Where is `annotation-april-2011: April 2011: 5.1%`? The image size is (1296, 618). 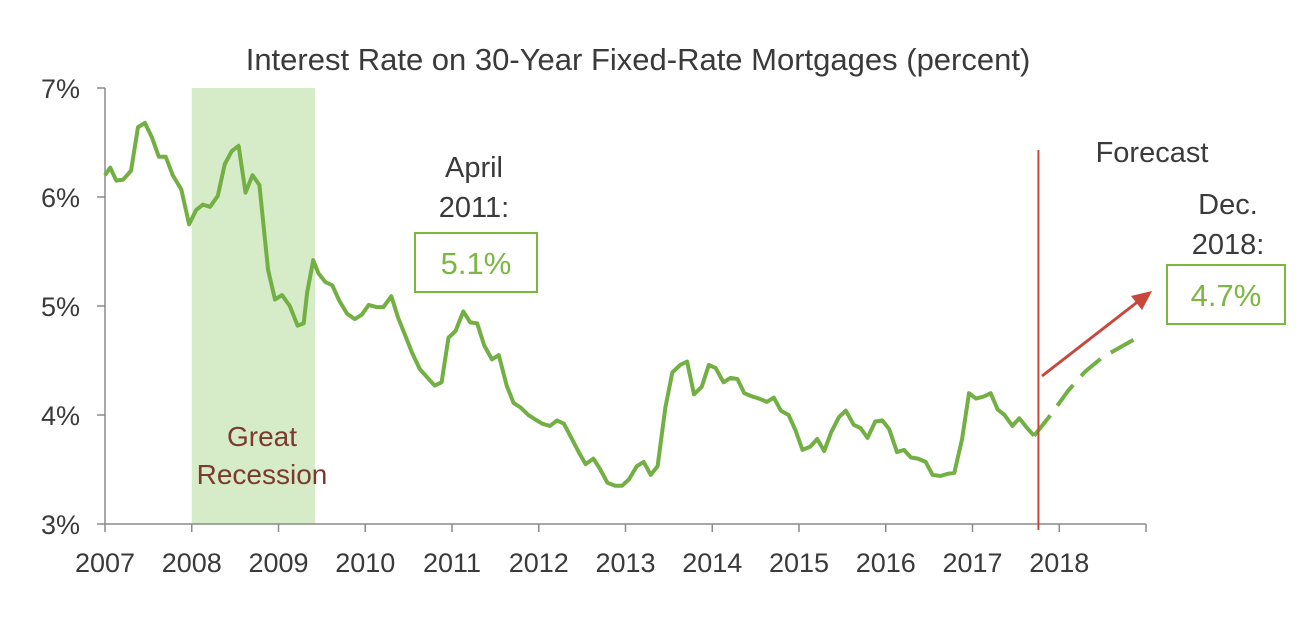 annotation-april-2011: April 2011: 5.1% is located at coordinates (476, 222).